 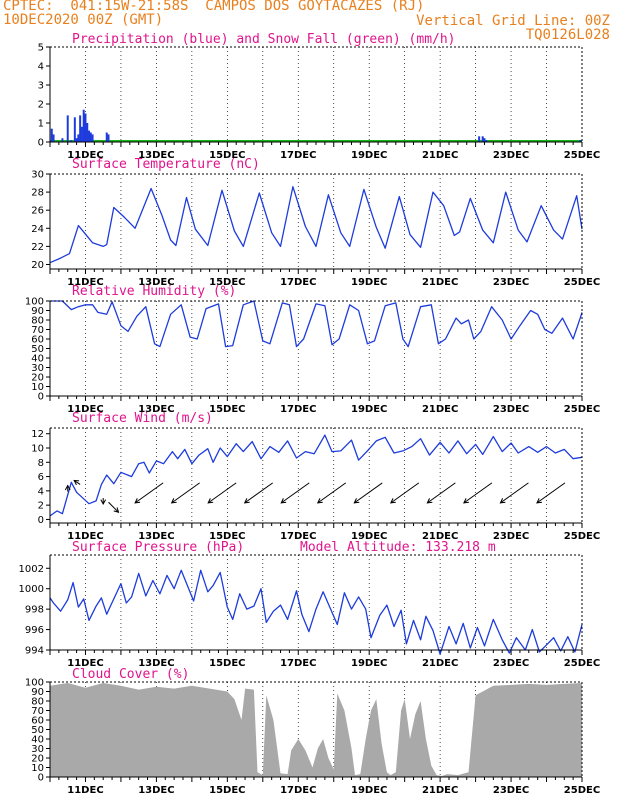 What do you see at coordinates (298, 409) in the screenshot?
I see `rh-xtick-label: 17DEC` at bounding box center [298, 409].